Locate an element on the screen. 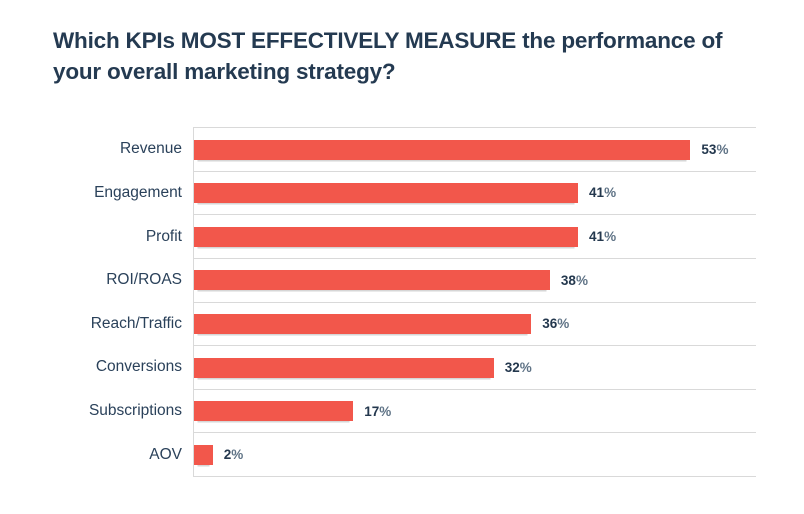  value-label: 36% is located at coordinates (555, 324).